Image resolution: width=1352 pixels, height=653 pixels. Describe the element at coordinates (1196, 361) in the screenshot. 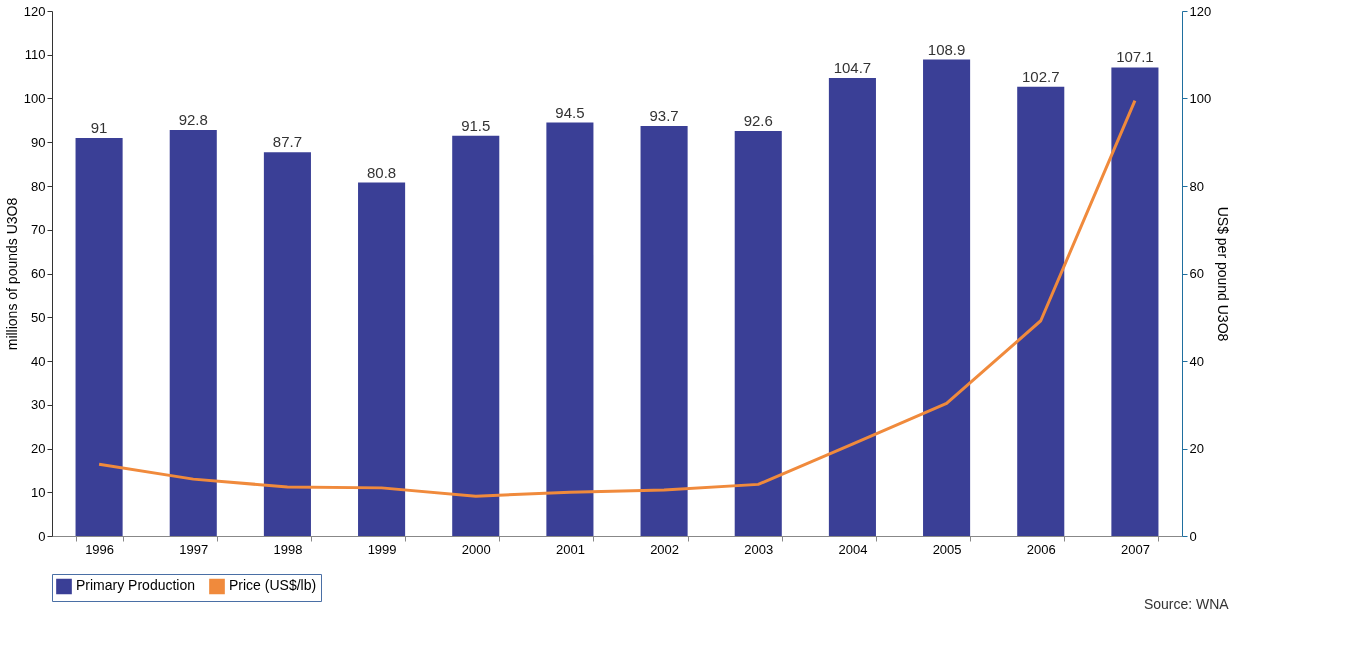

I see `y2-tick-label: 40` at that location.